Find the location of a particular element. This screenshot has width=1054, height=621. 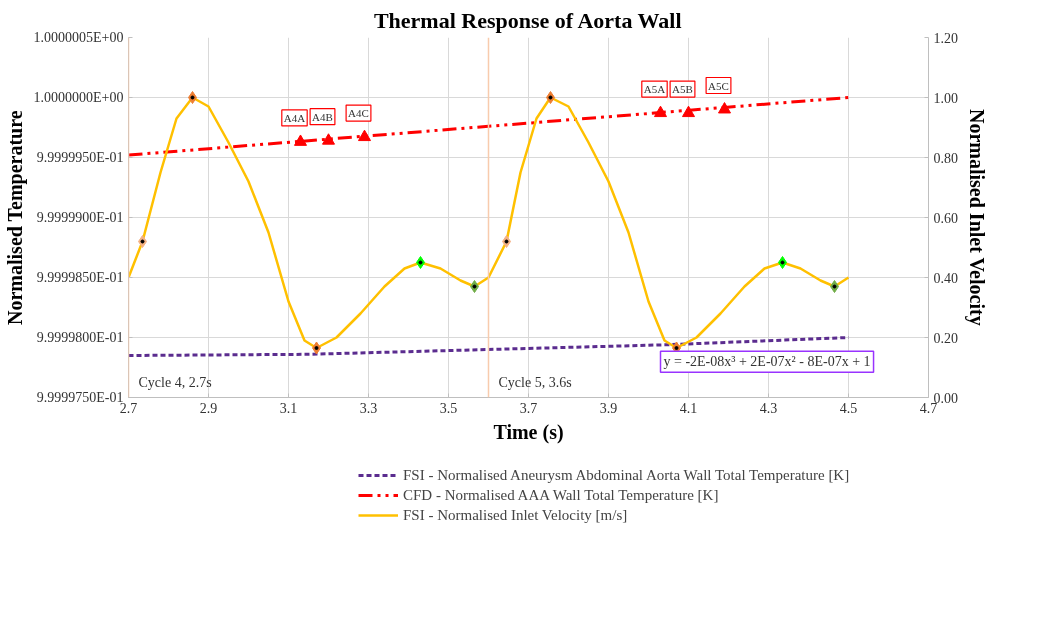

y2-tick-label: 0.20 is located at coordinates (945, 338).